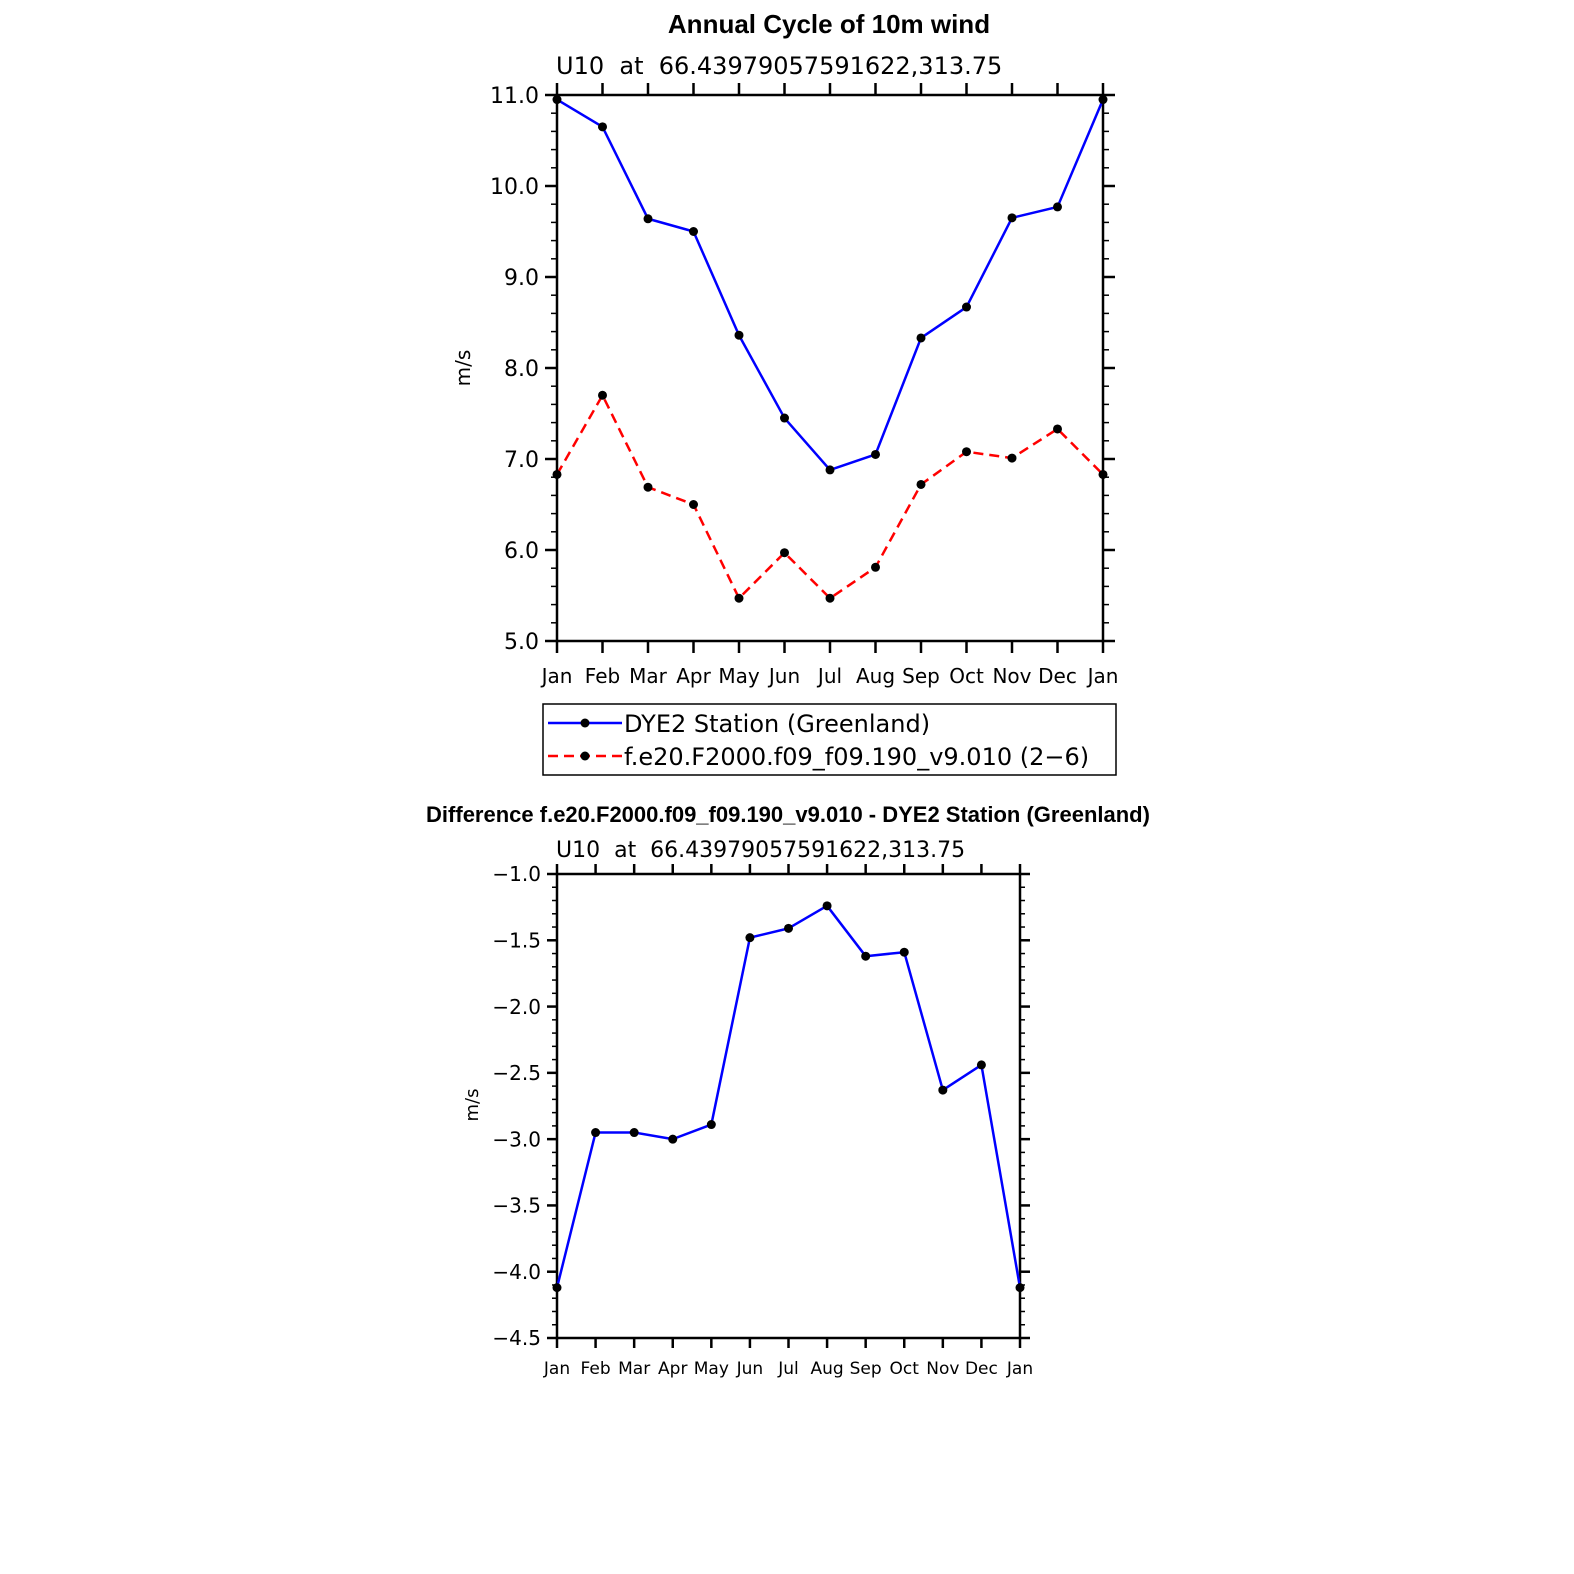 The height and width of the screenshot is (1574, 1574). I want to click on y-tick-label: −1.5, so click(516, 940).